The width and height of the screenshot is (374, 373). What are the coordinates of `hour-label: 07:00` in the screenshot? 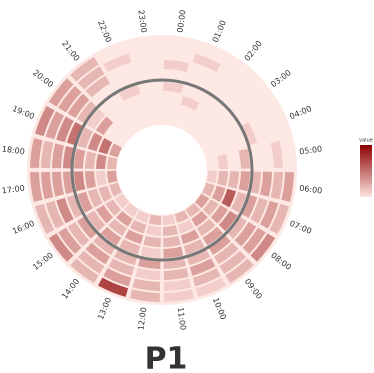 It's located at (300, 227).